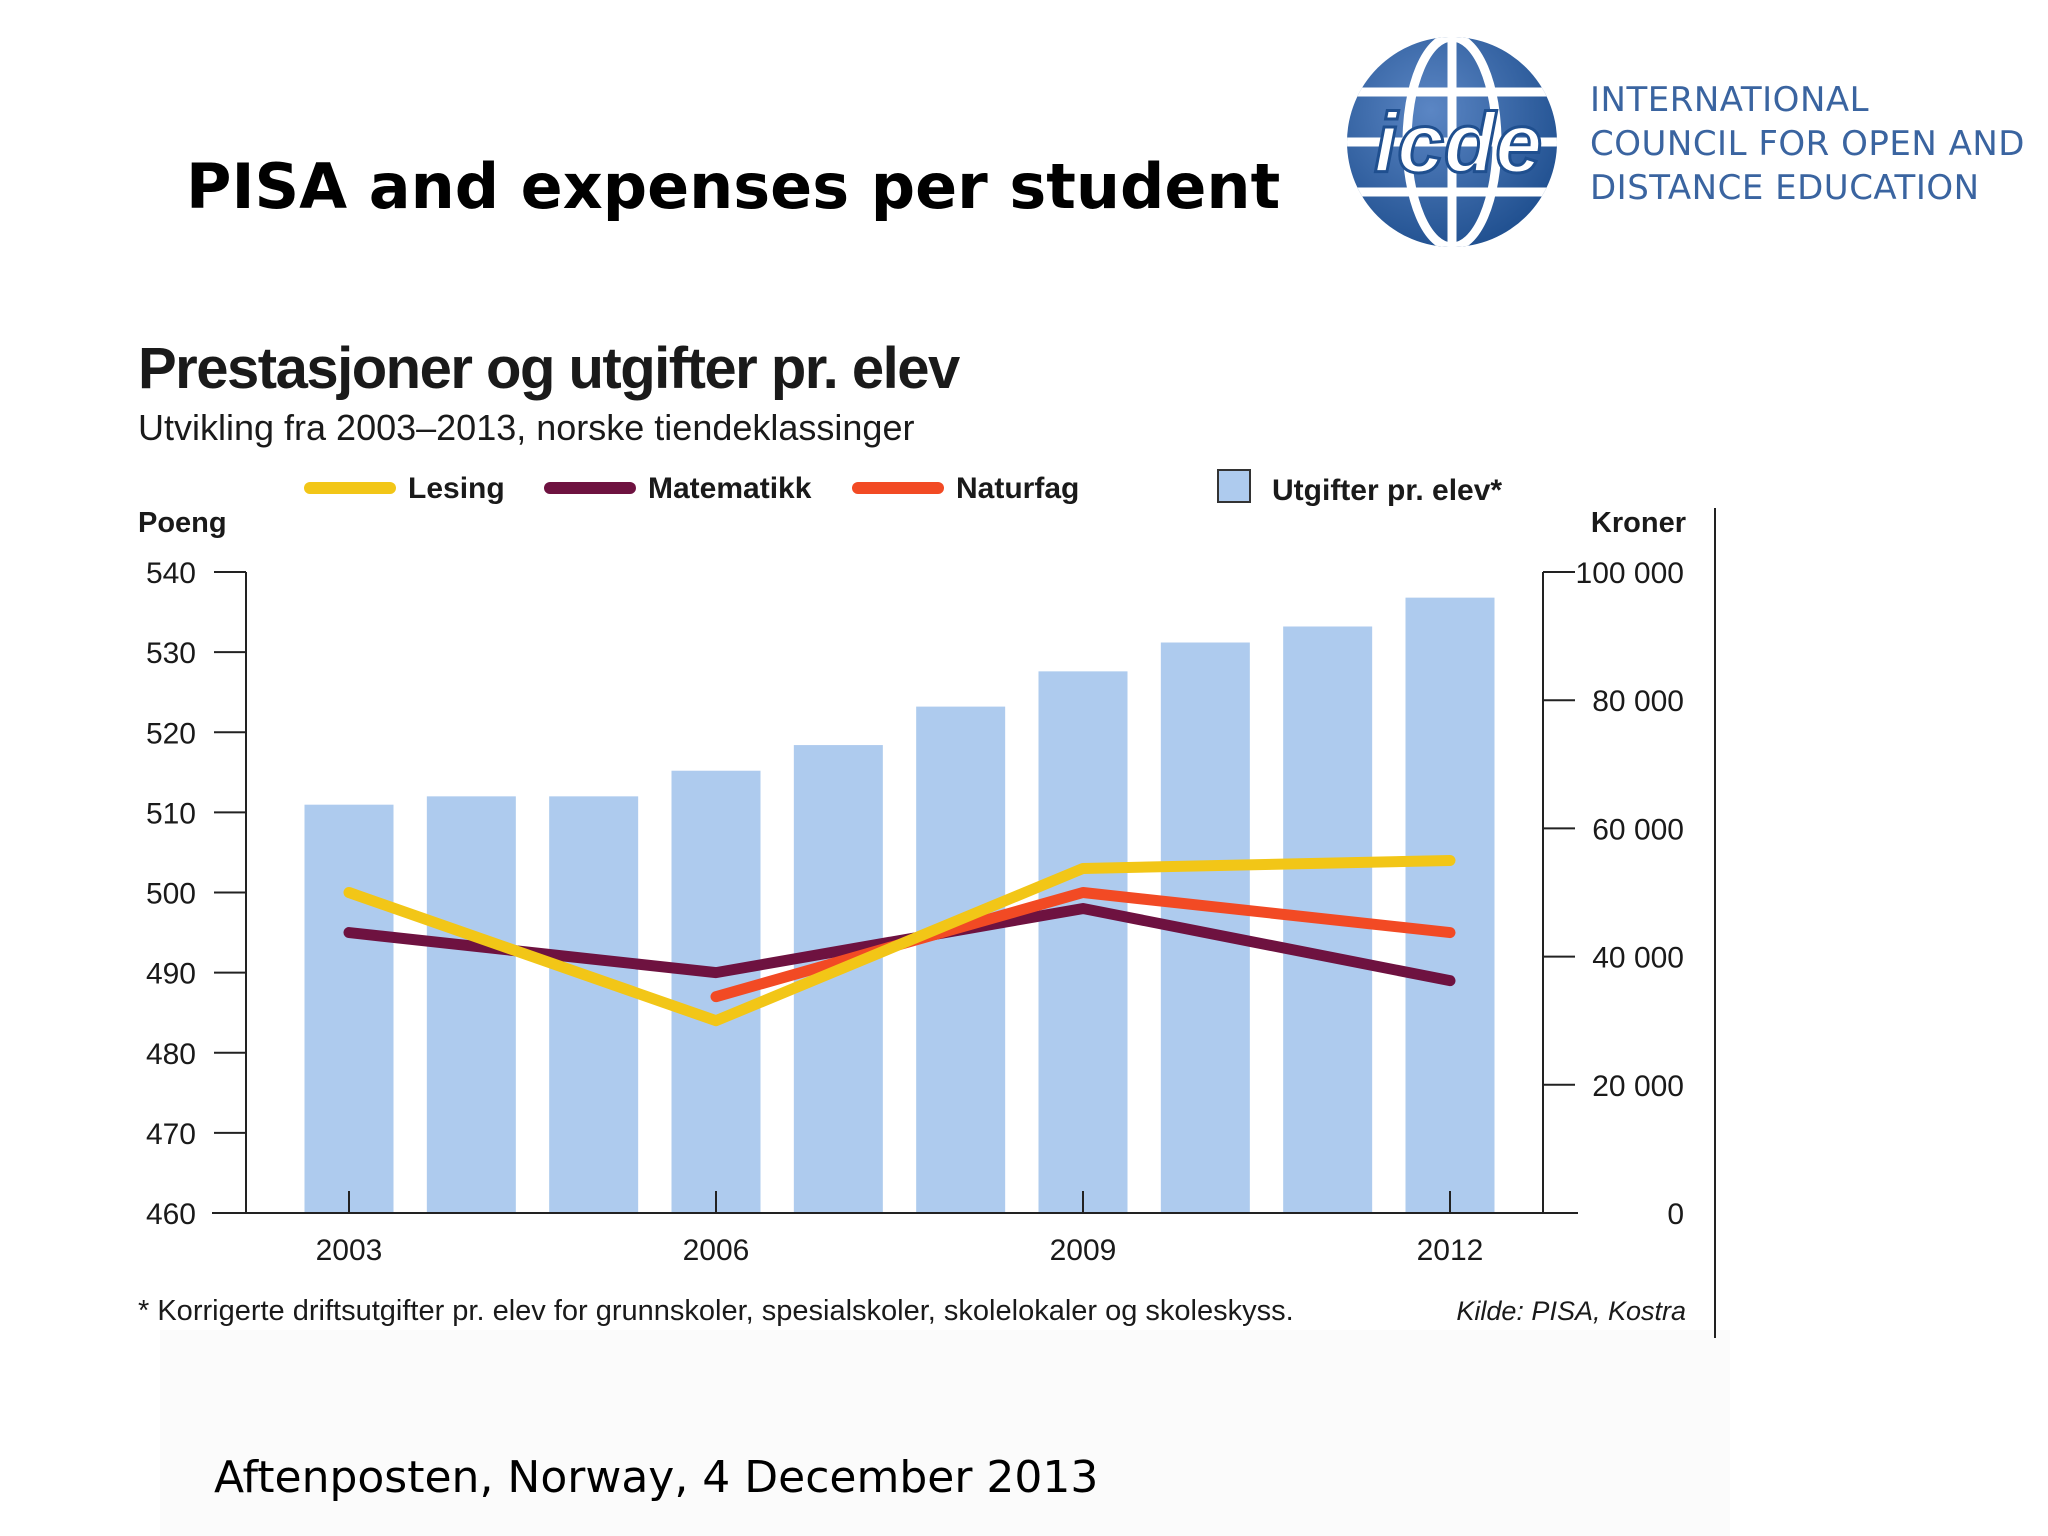  What do you see at coordinates (1630, 573) in the screenshot?
I see `ytick-label-right-100000: 100 000` at bounding box center [1630, 573].